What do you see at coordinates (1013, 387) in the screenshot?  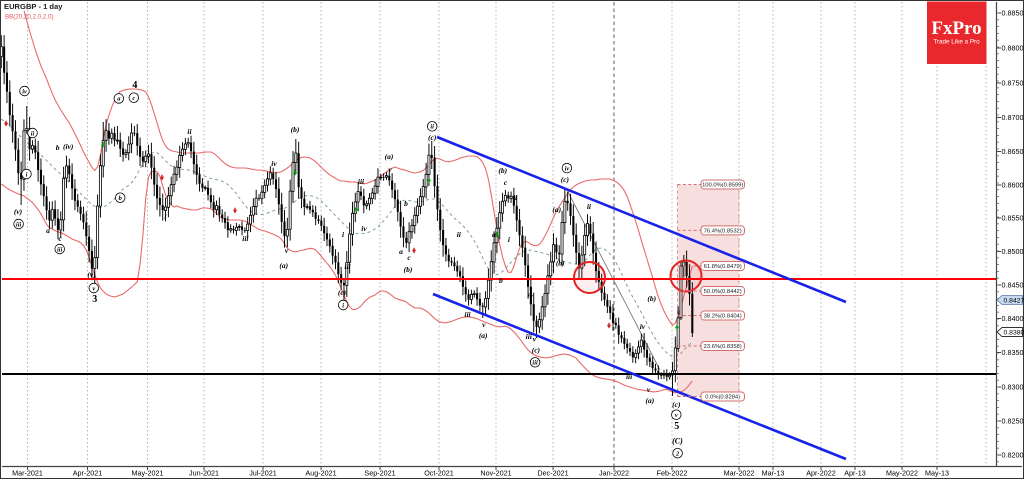 I see `svg-text: 0.8300` at bounding box center [1013, 387].